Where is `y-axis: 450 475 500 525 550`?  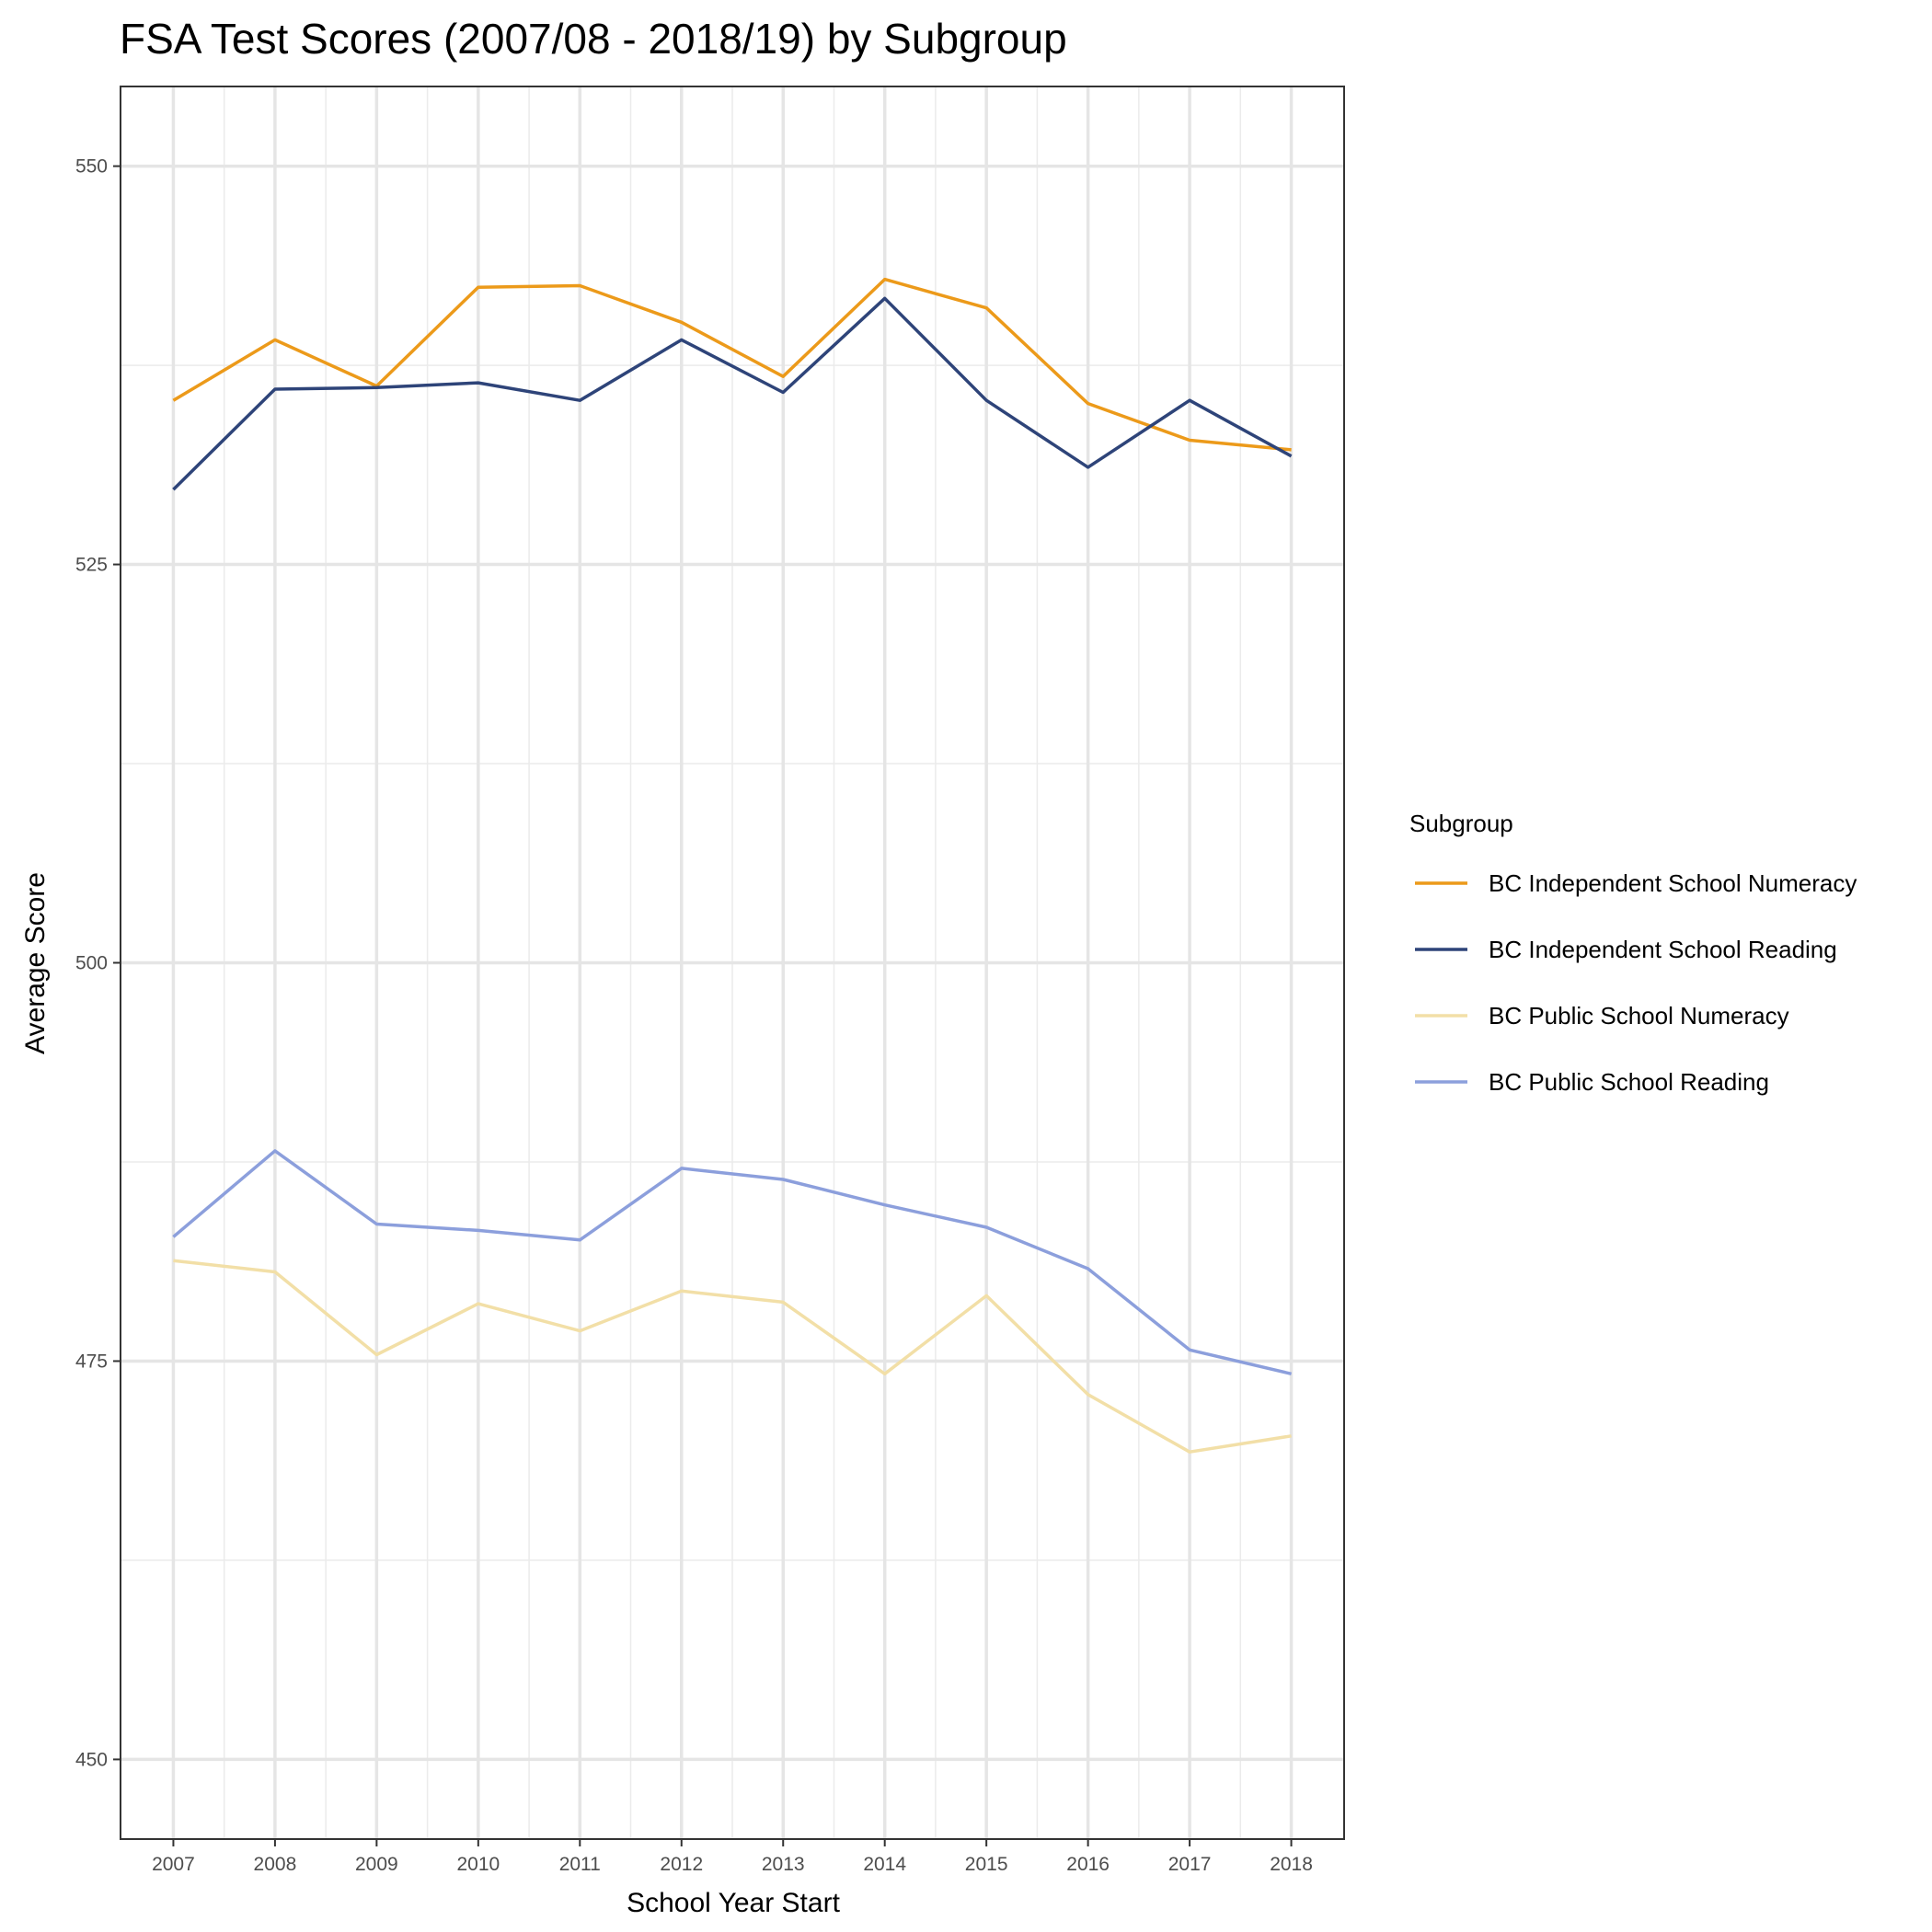
y-axis: 450 475 500 525 550 is located at coordinates (98, 963).